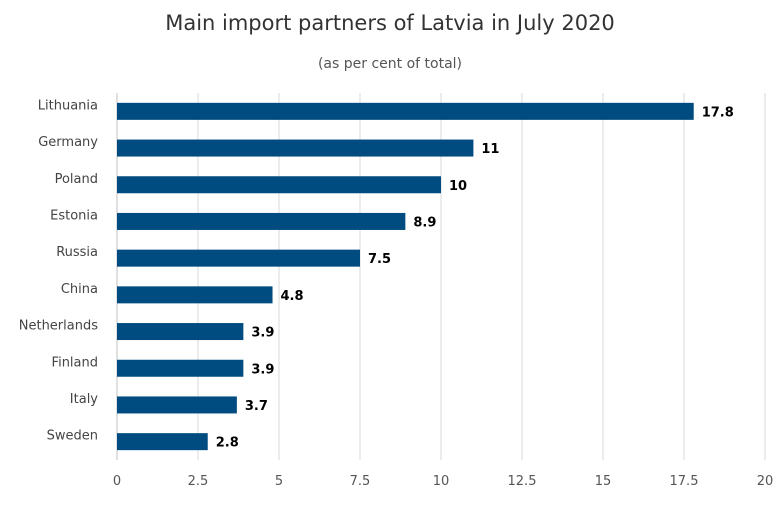 Image resolution: width=780 pixels, height=520 pixels. What do you see at coordinates (424, 222) in the screenshot?
I see `data-label: 8.9` at bounding box center [424, 222].